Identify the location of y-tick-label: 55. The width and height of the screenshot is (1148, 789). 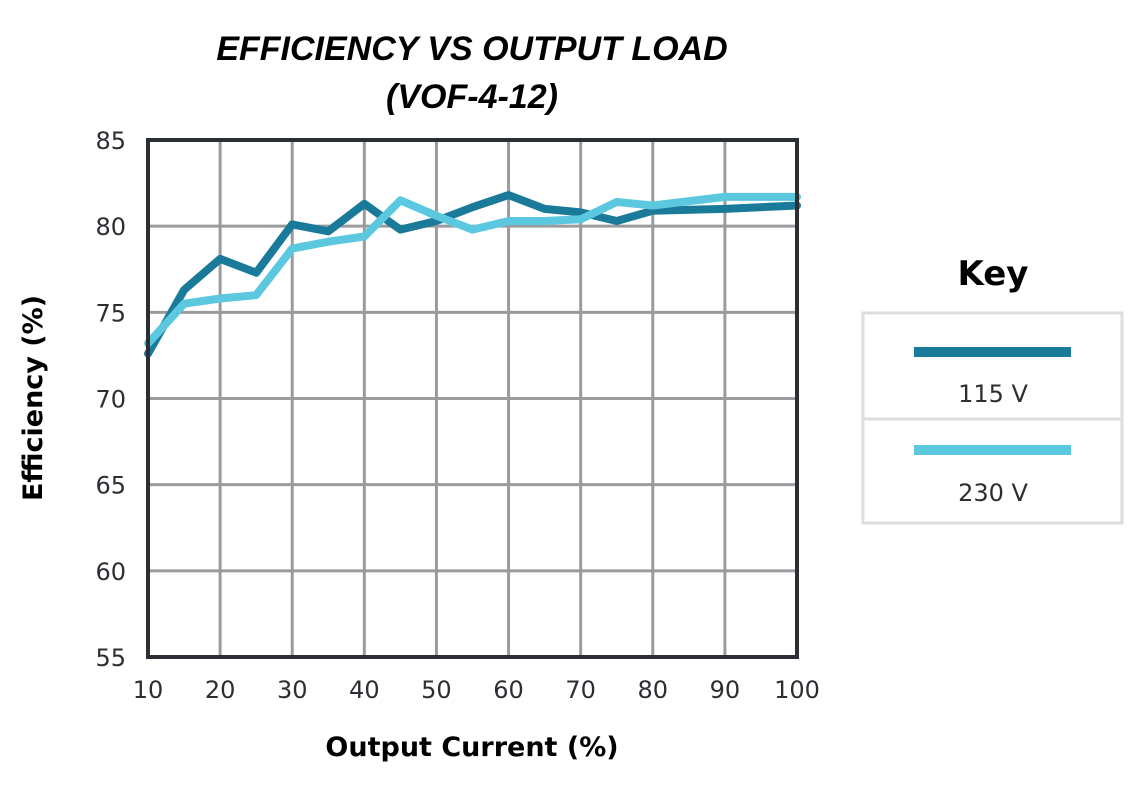
(110, 658).